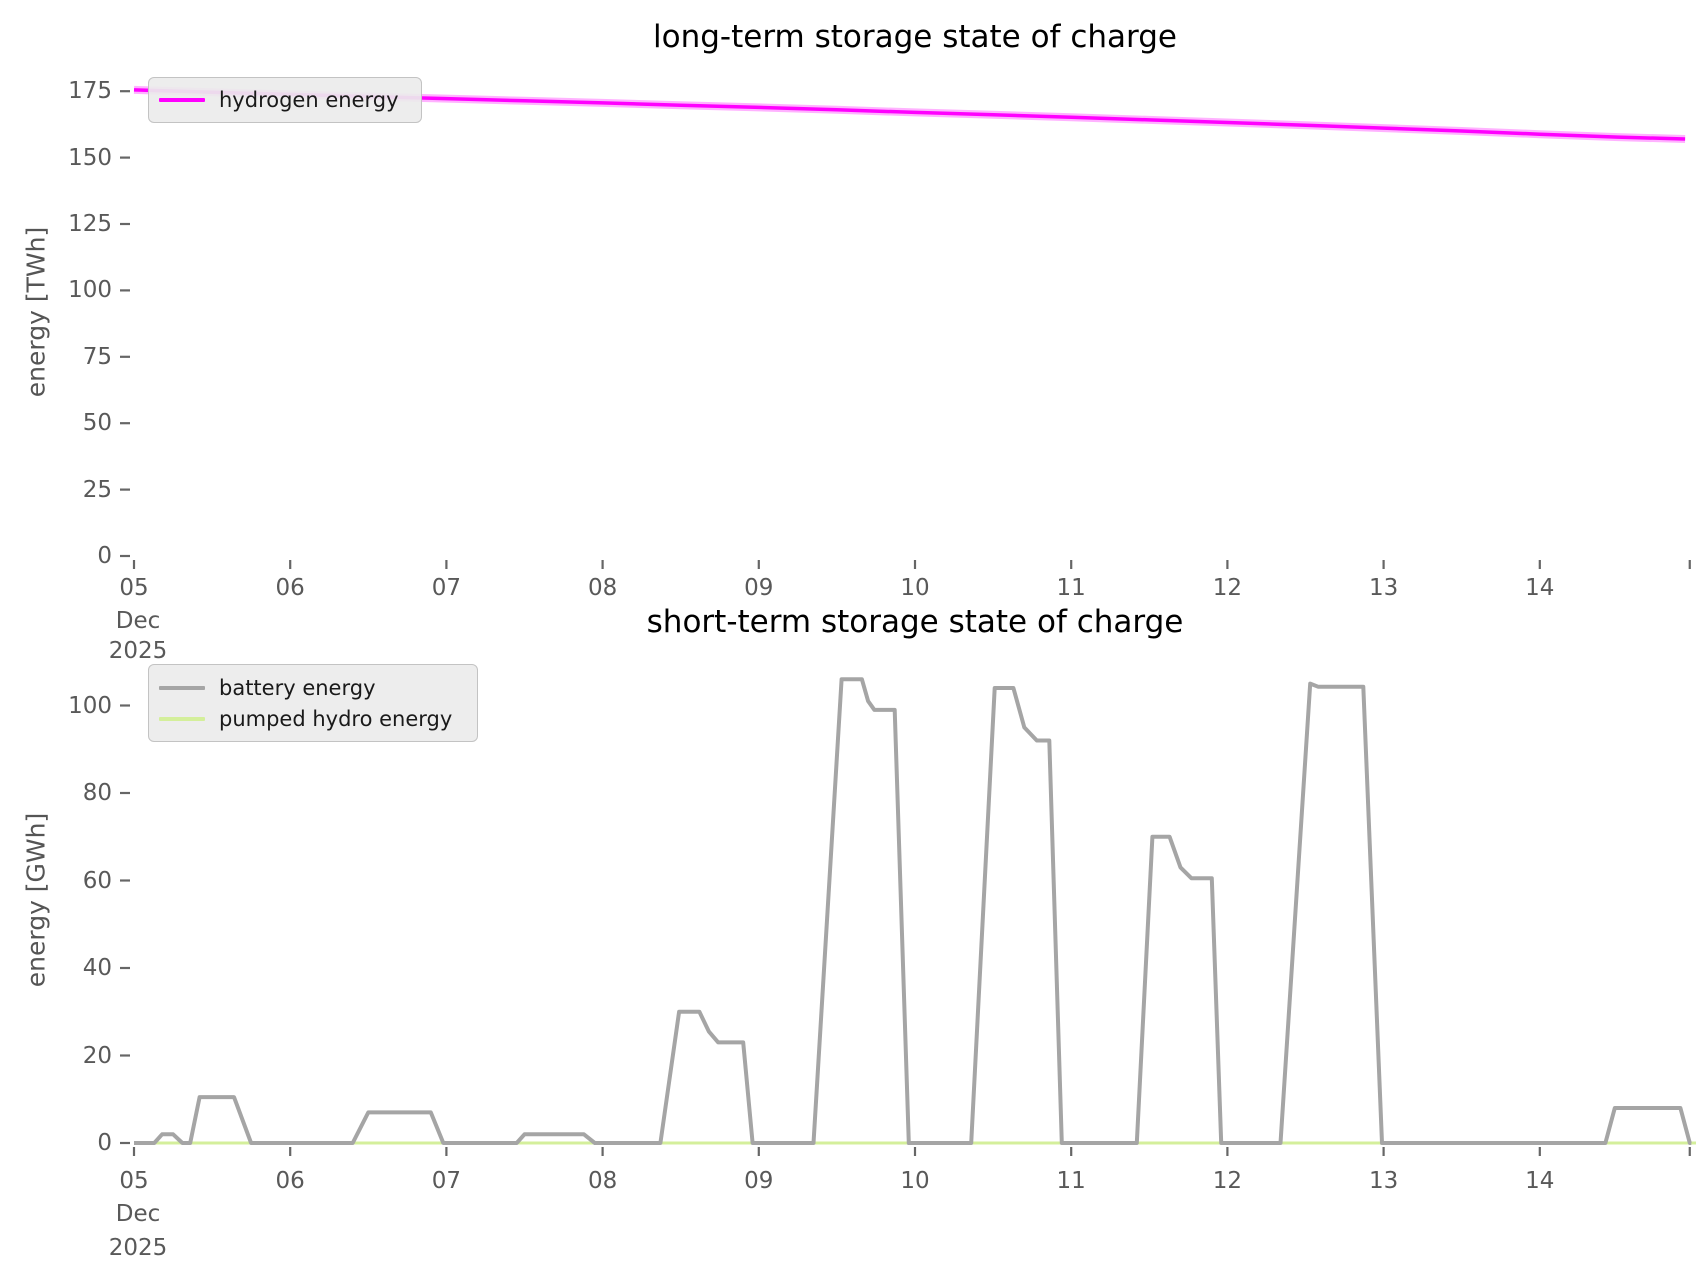 The height and width of the screenshot is (1277, 1706). I want to click on legend-entry-pumped-hydro-energy: pumped hydro energy, so click(311, 719).